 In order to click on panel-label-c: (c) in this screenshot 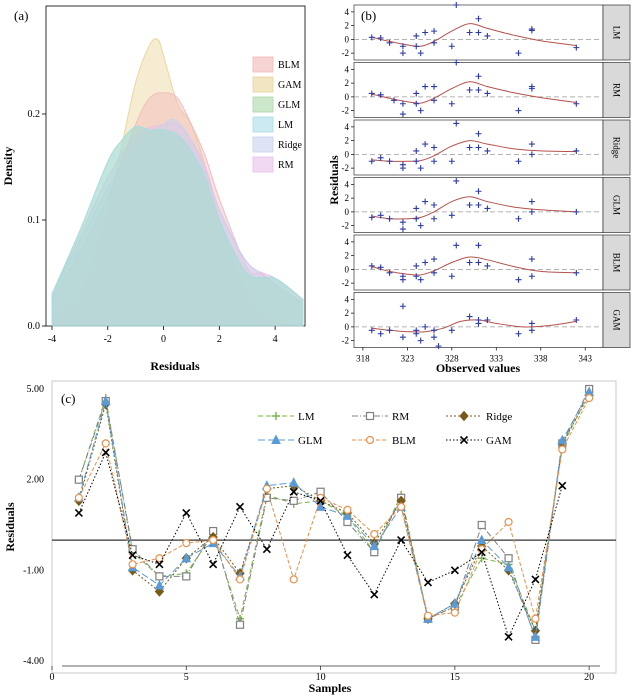, I will do `click(68, 398)`.